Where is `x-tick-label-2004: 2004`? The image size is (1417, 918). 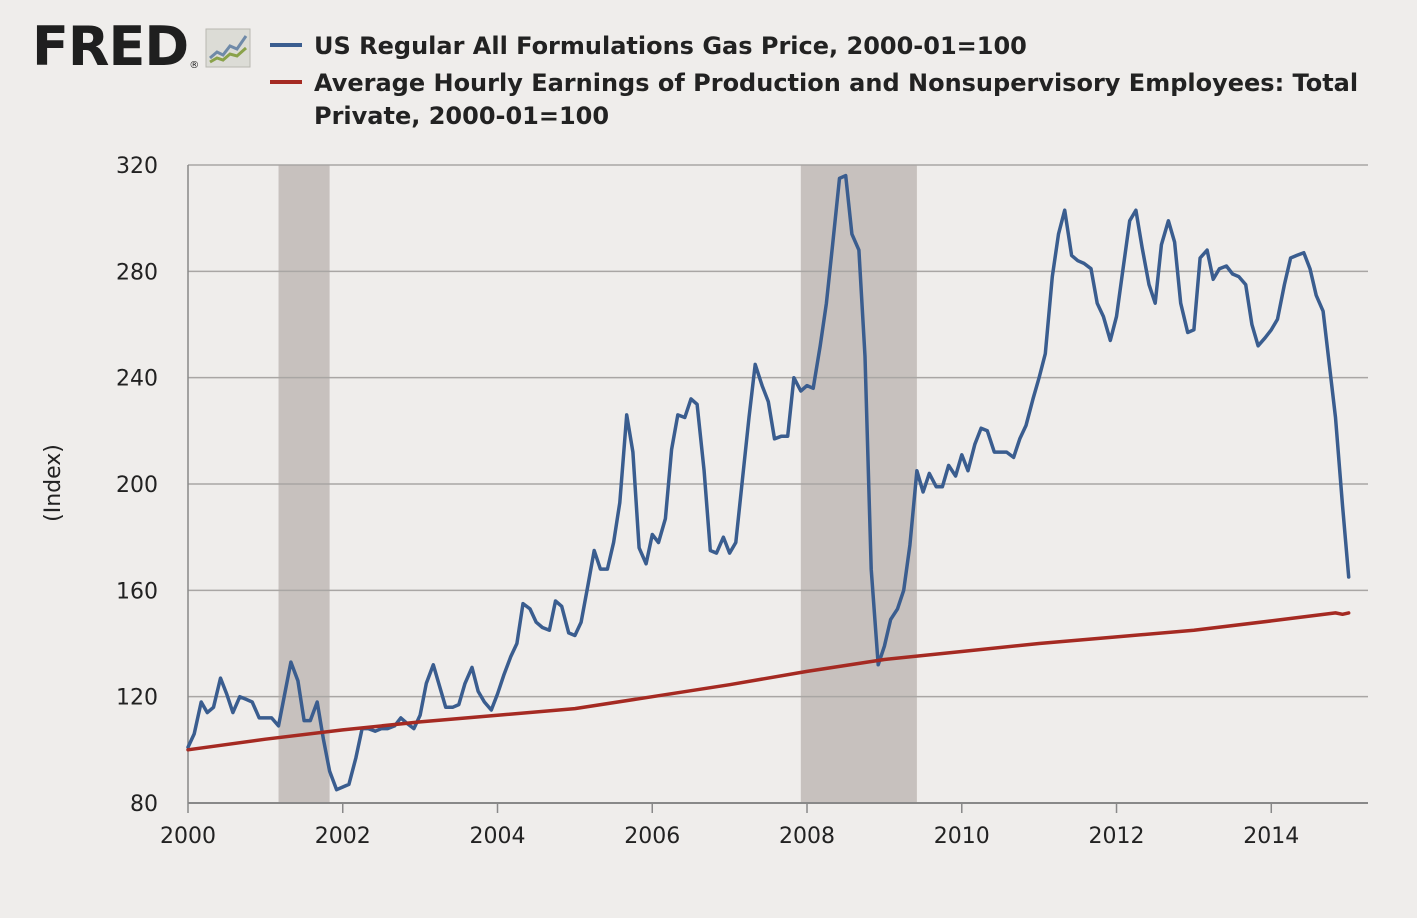 x-tick-label-2004: 2004 is located at coordinates (498, 836).